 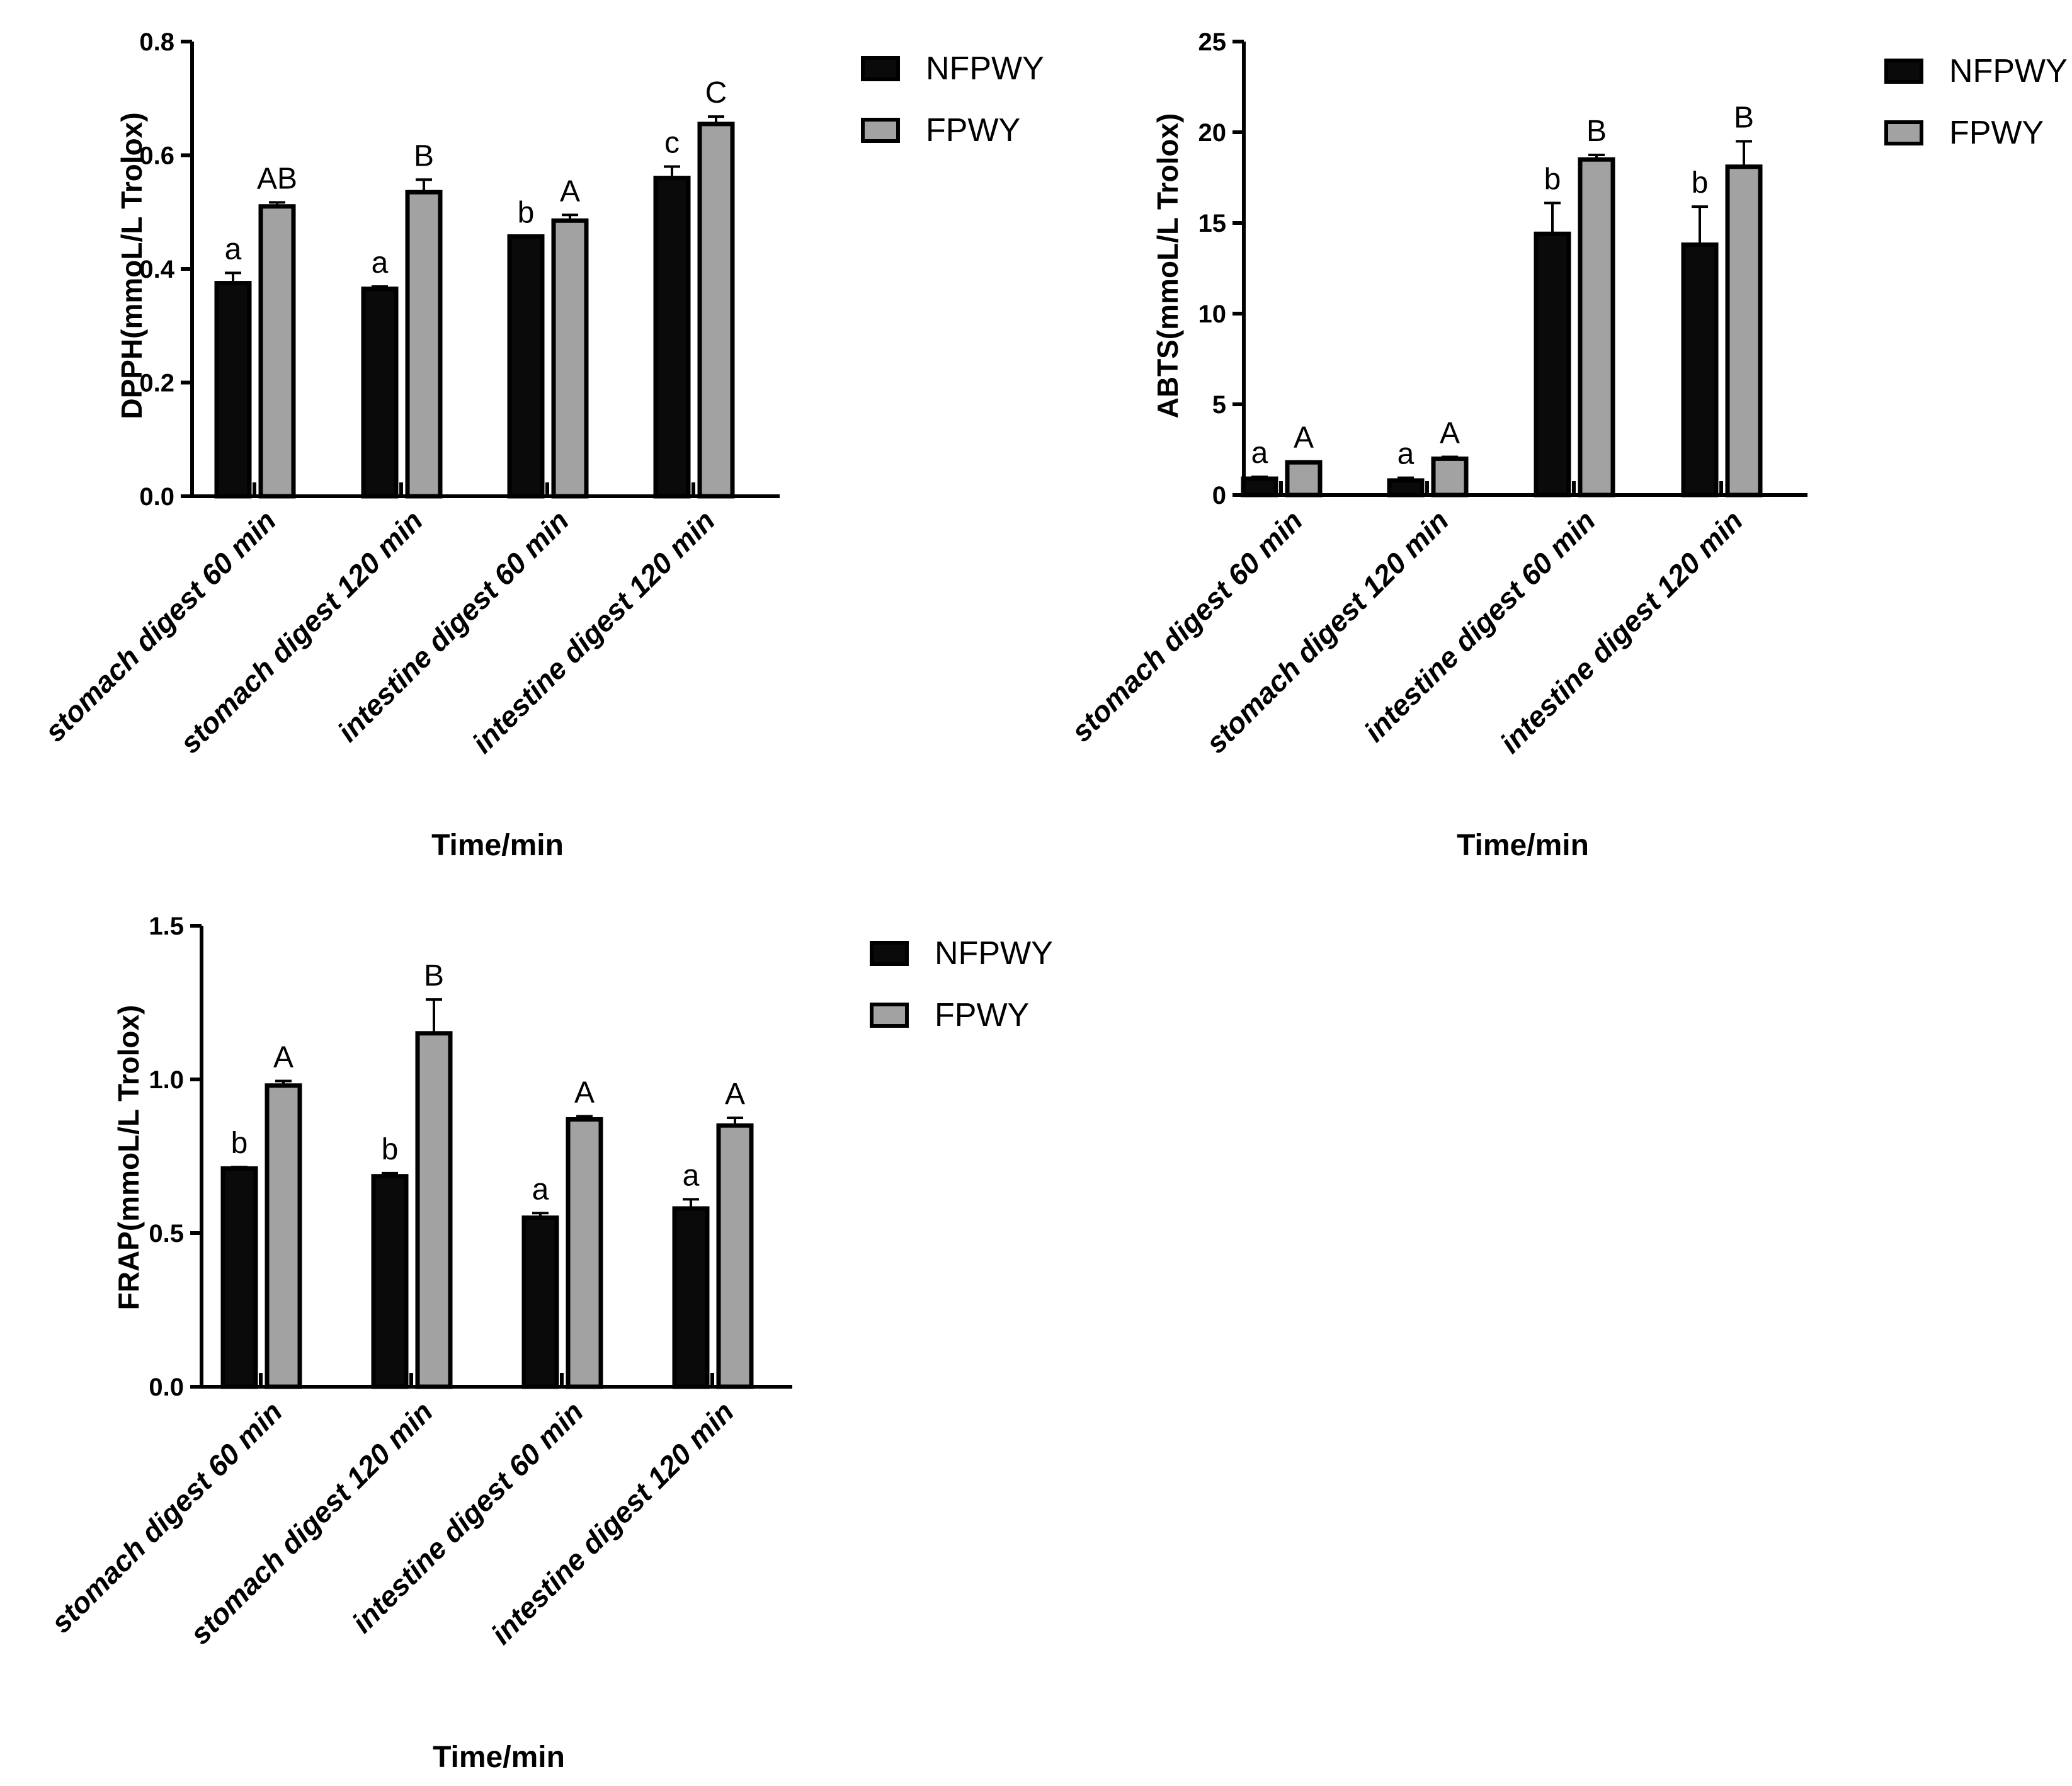 I want to click on significance-letter: AB, so click(x=277, y=179).